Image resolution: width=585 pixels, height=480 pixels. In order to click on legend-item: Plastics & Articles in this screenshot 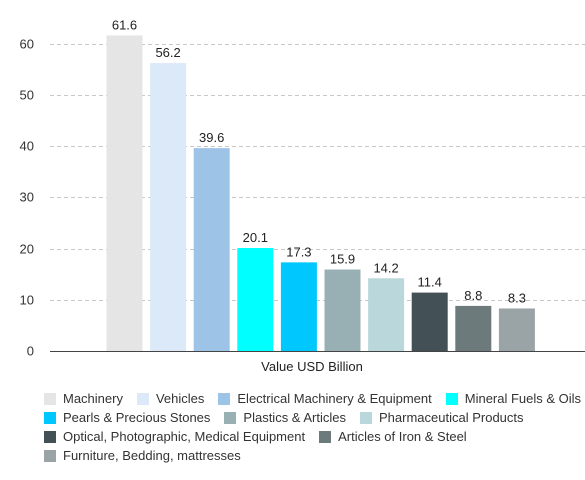, I will do `click(285, 417)`.